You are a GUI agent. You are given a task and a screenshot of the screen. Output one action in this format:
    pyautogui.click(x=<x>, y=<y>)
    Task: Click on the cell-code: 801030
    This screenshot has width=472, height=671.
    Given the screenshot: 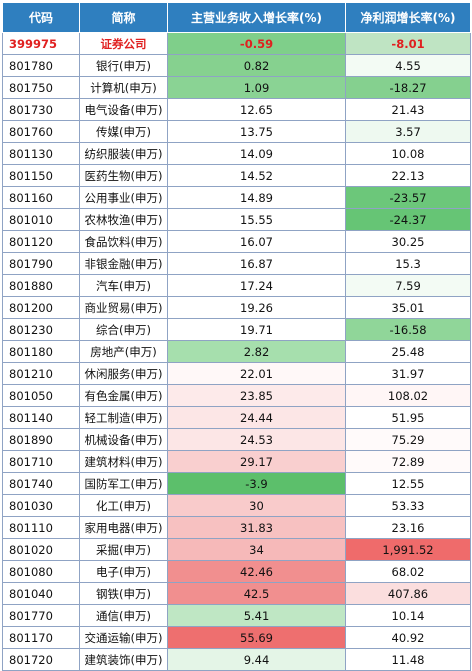 What is the action you would take?
    pyautogui.click(x=41, y=505)
    